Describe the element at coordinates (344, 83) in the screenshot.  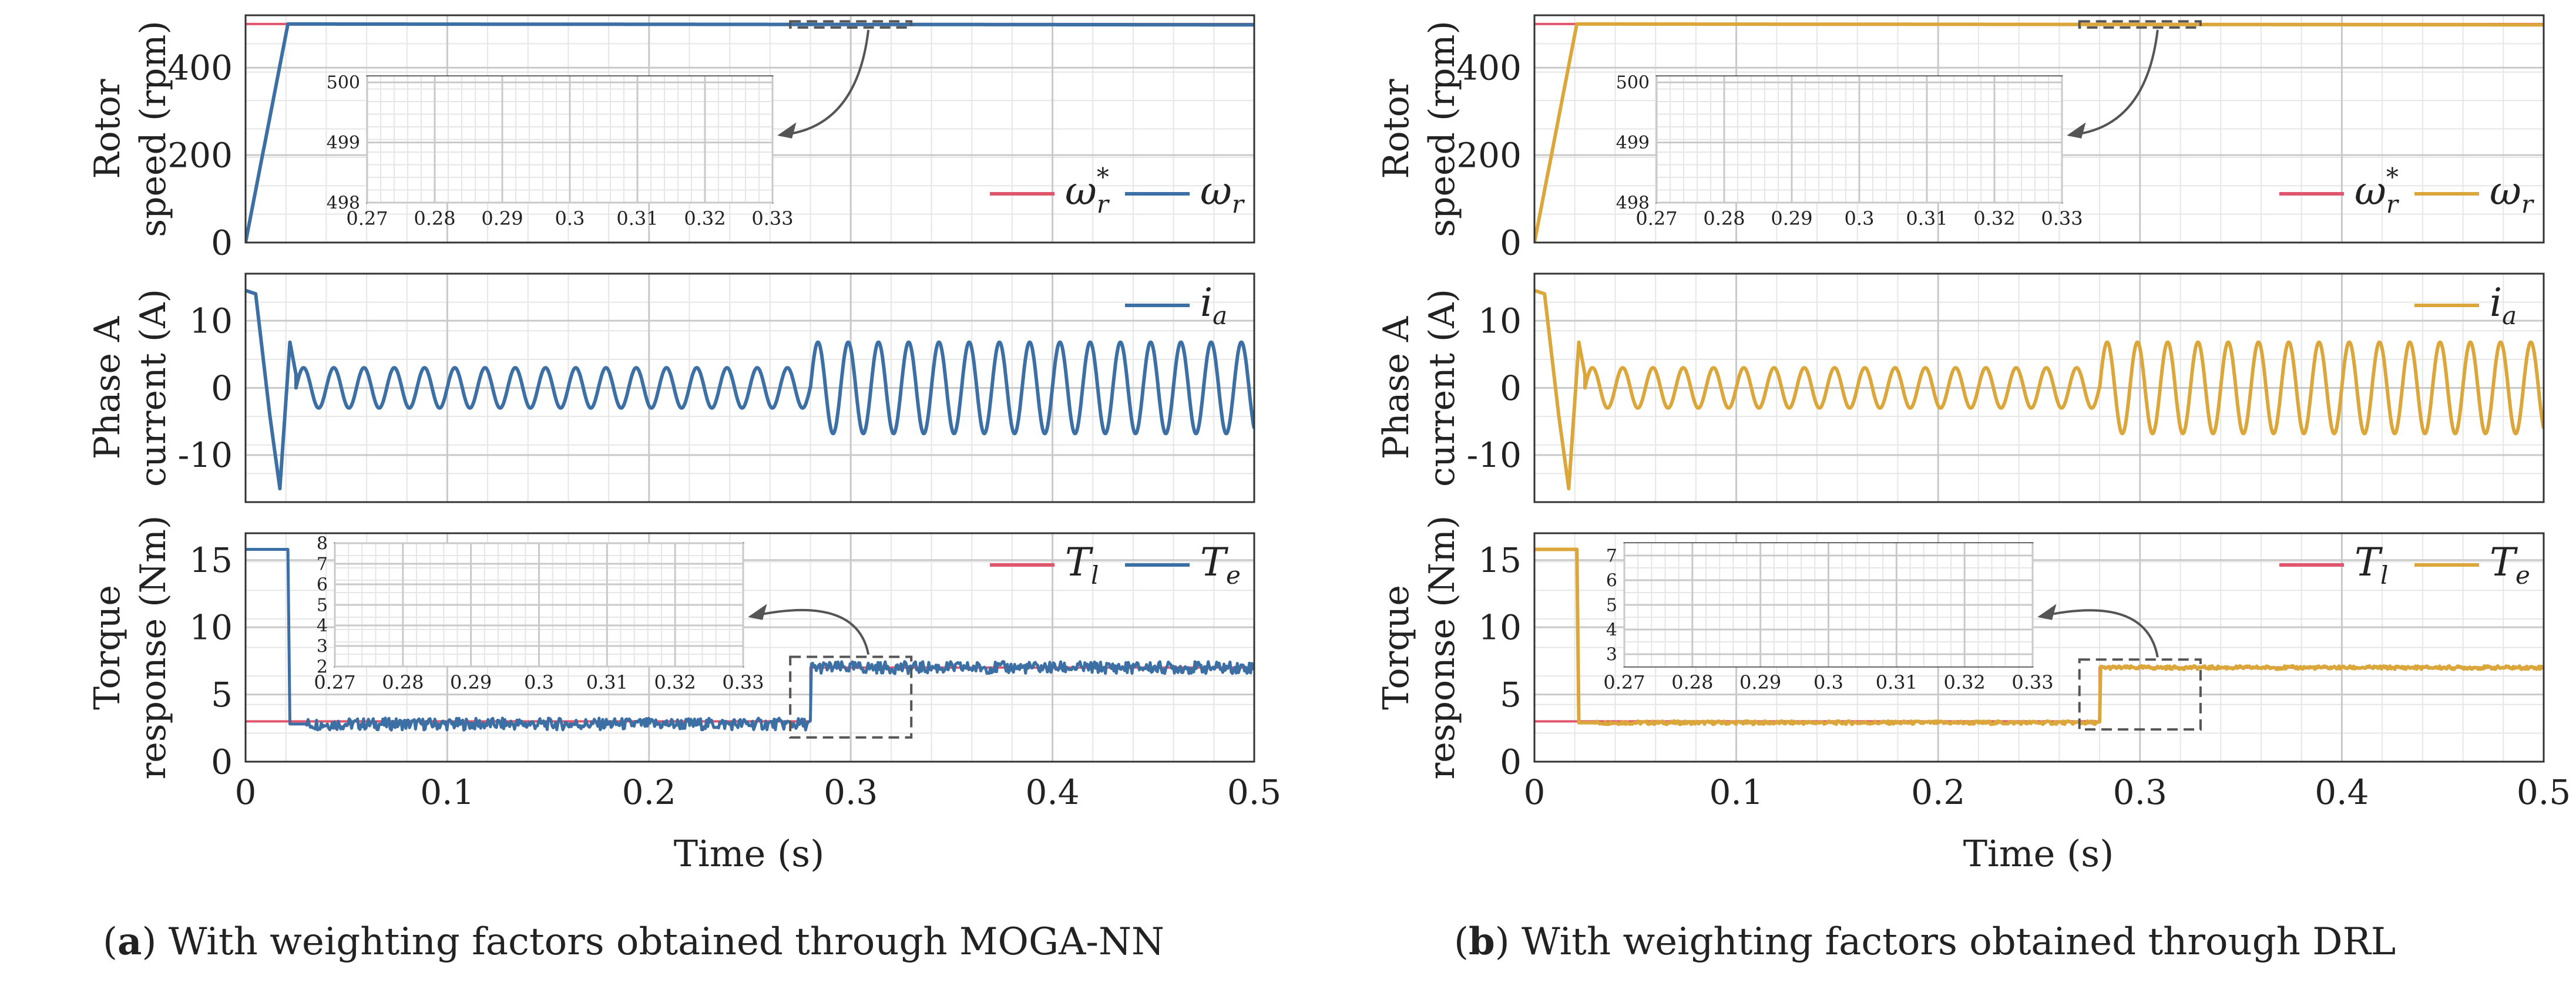
I see `a-speed-inset-ytick-label: 500` at that location.